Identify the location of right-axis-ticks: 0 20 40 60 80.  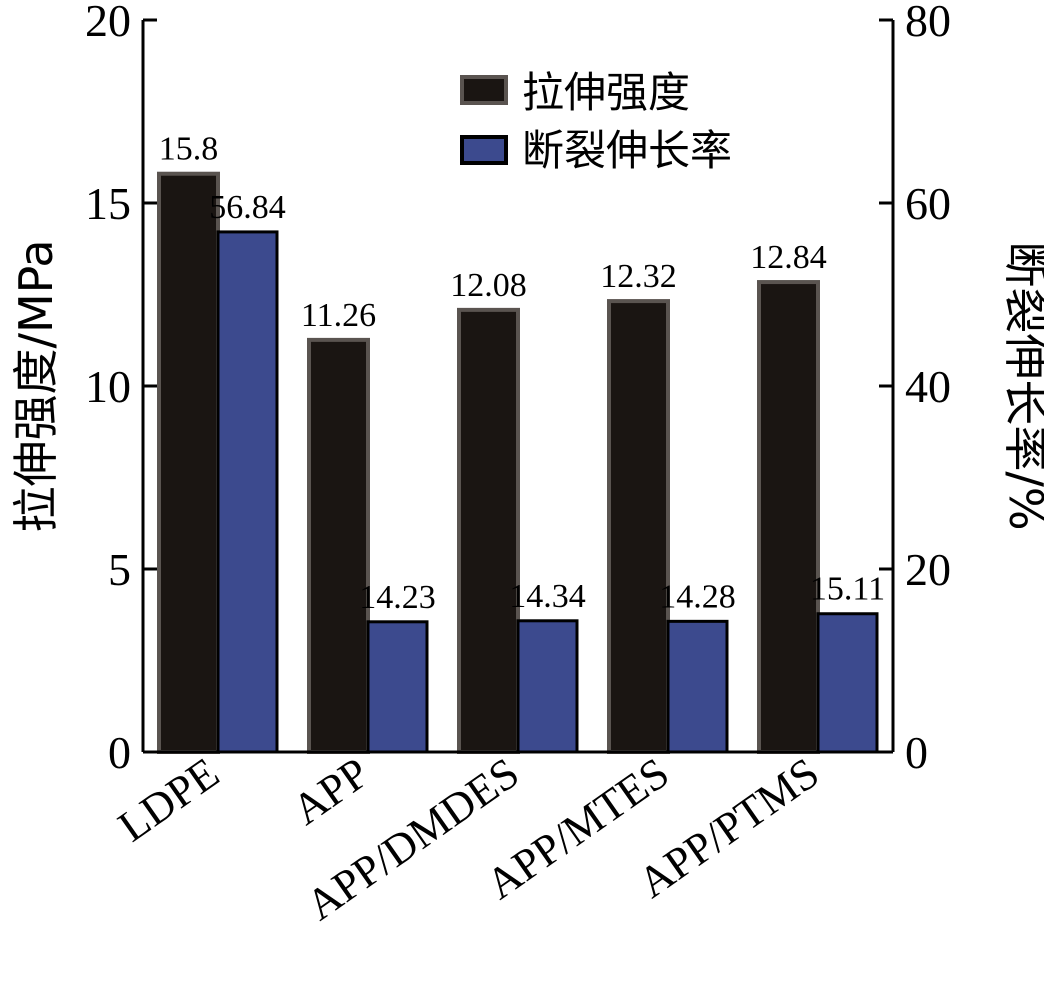
(915, 389).